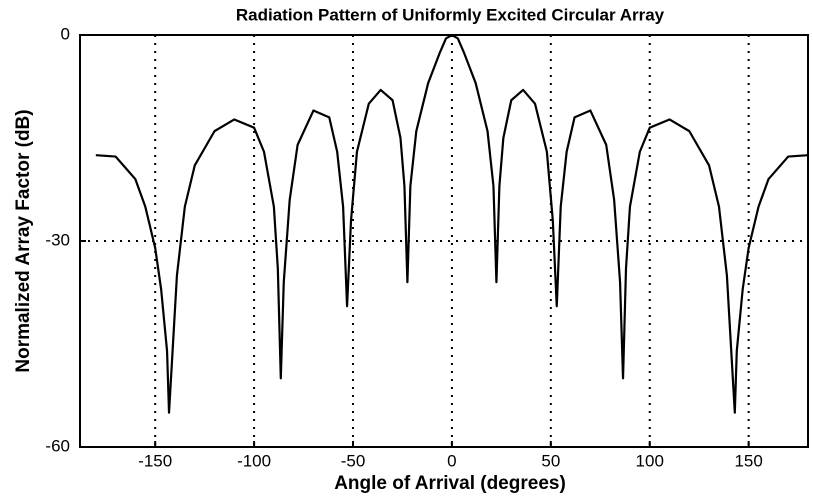  I want to click on x-tick-label: 100, so click(650, 460).